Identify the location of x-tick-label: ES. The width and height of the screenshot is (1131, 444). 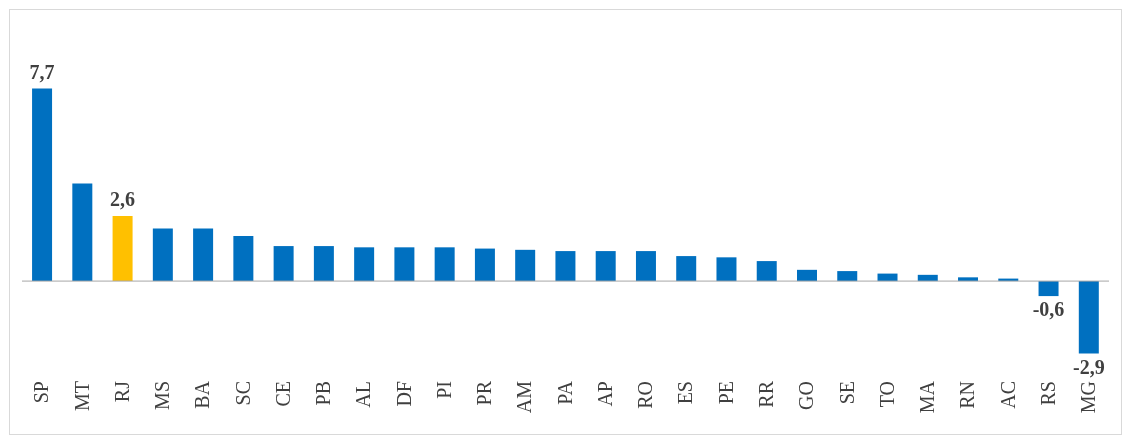
(685, 393).